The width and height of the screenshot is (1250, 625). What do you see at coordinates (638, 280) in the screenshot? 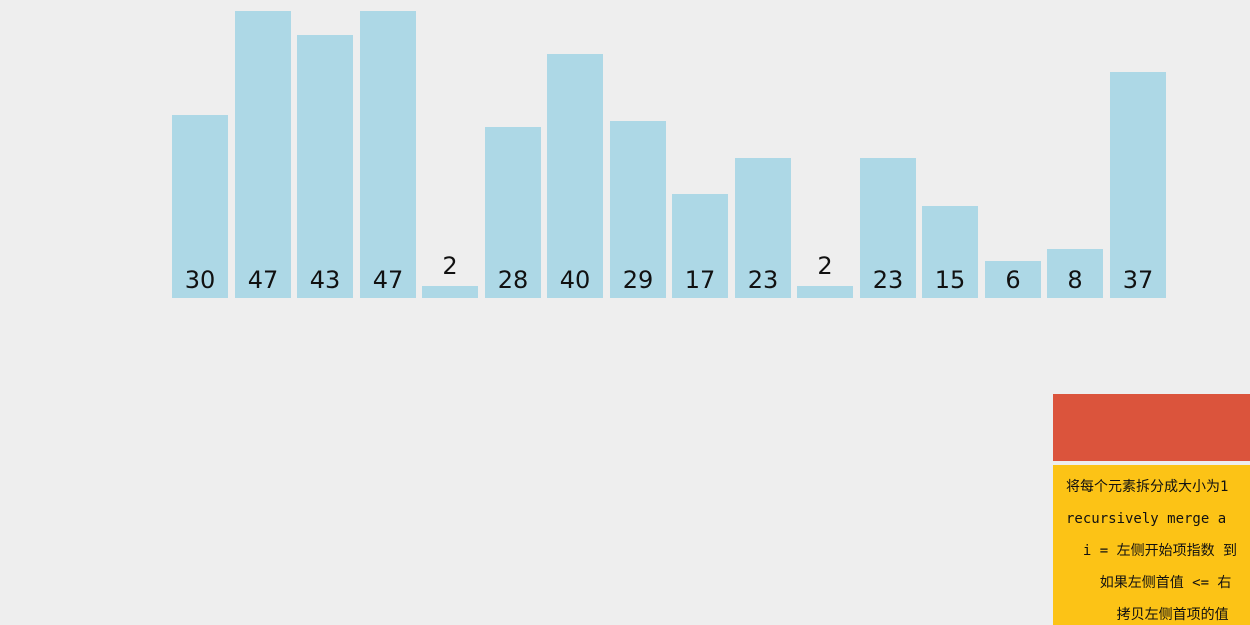
I see `bar-value-label: 29` at bounding box center [638, 280].